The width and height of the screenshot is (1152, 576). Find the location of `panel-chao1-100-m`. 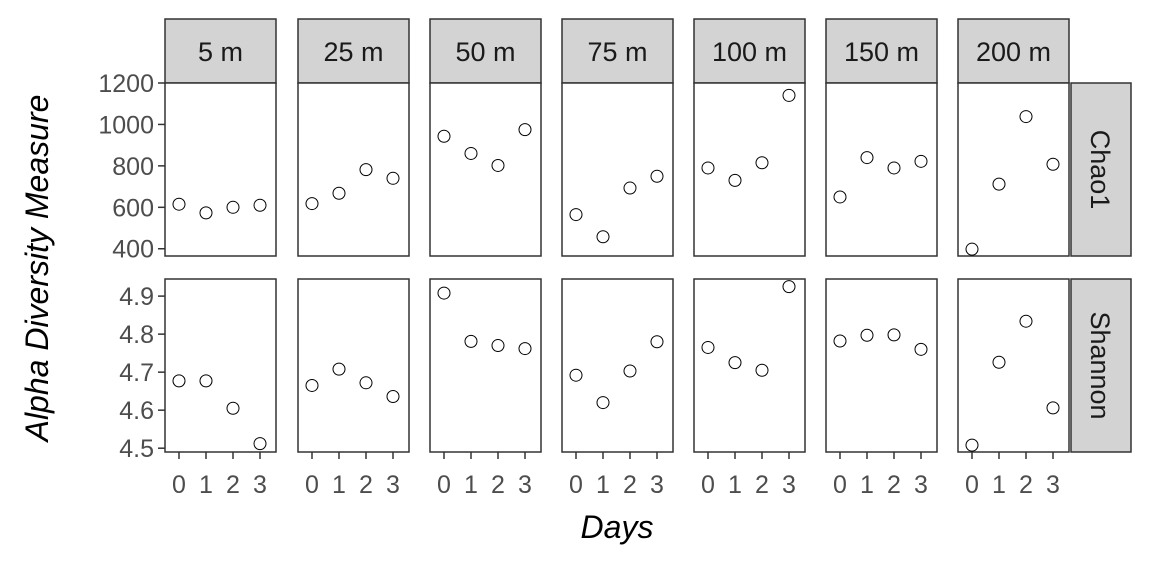

panel-chao1-100-m is located at coordinates (749, 169).